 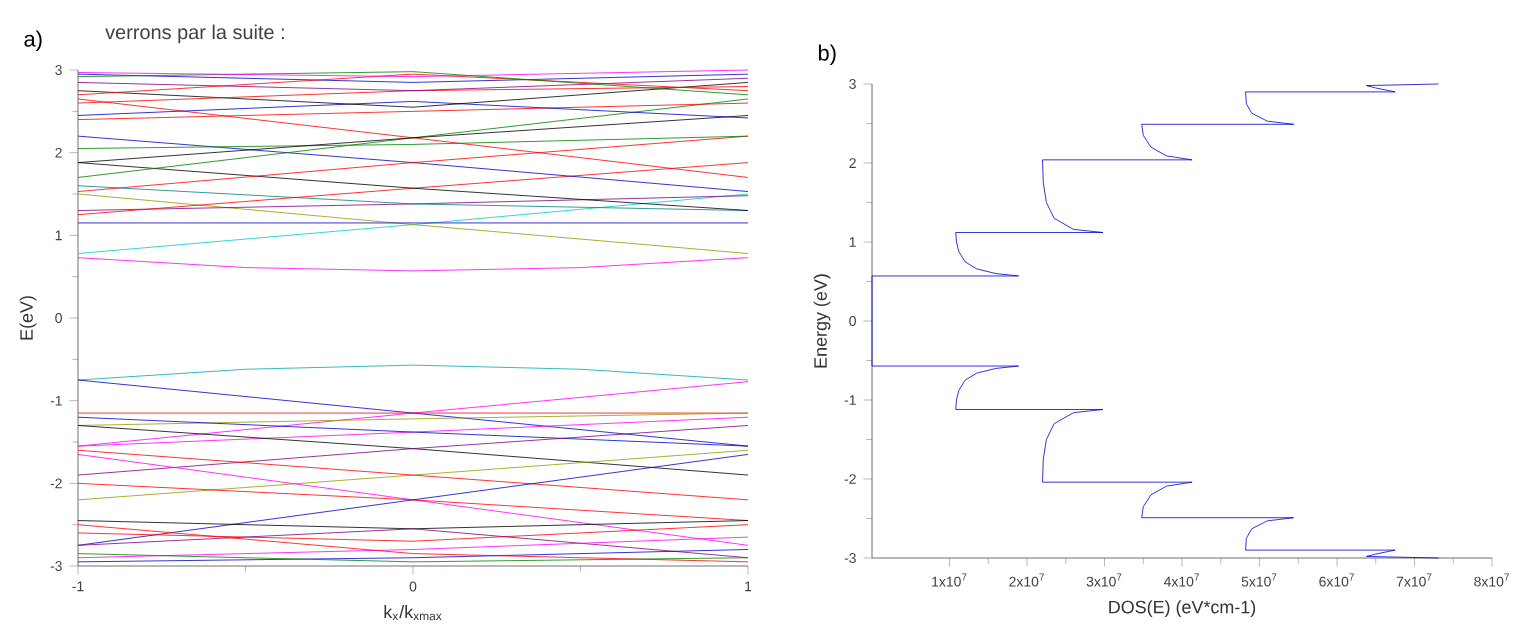 I want to click on chart-title: b), so click(x=827, y=55).